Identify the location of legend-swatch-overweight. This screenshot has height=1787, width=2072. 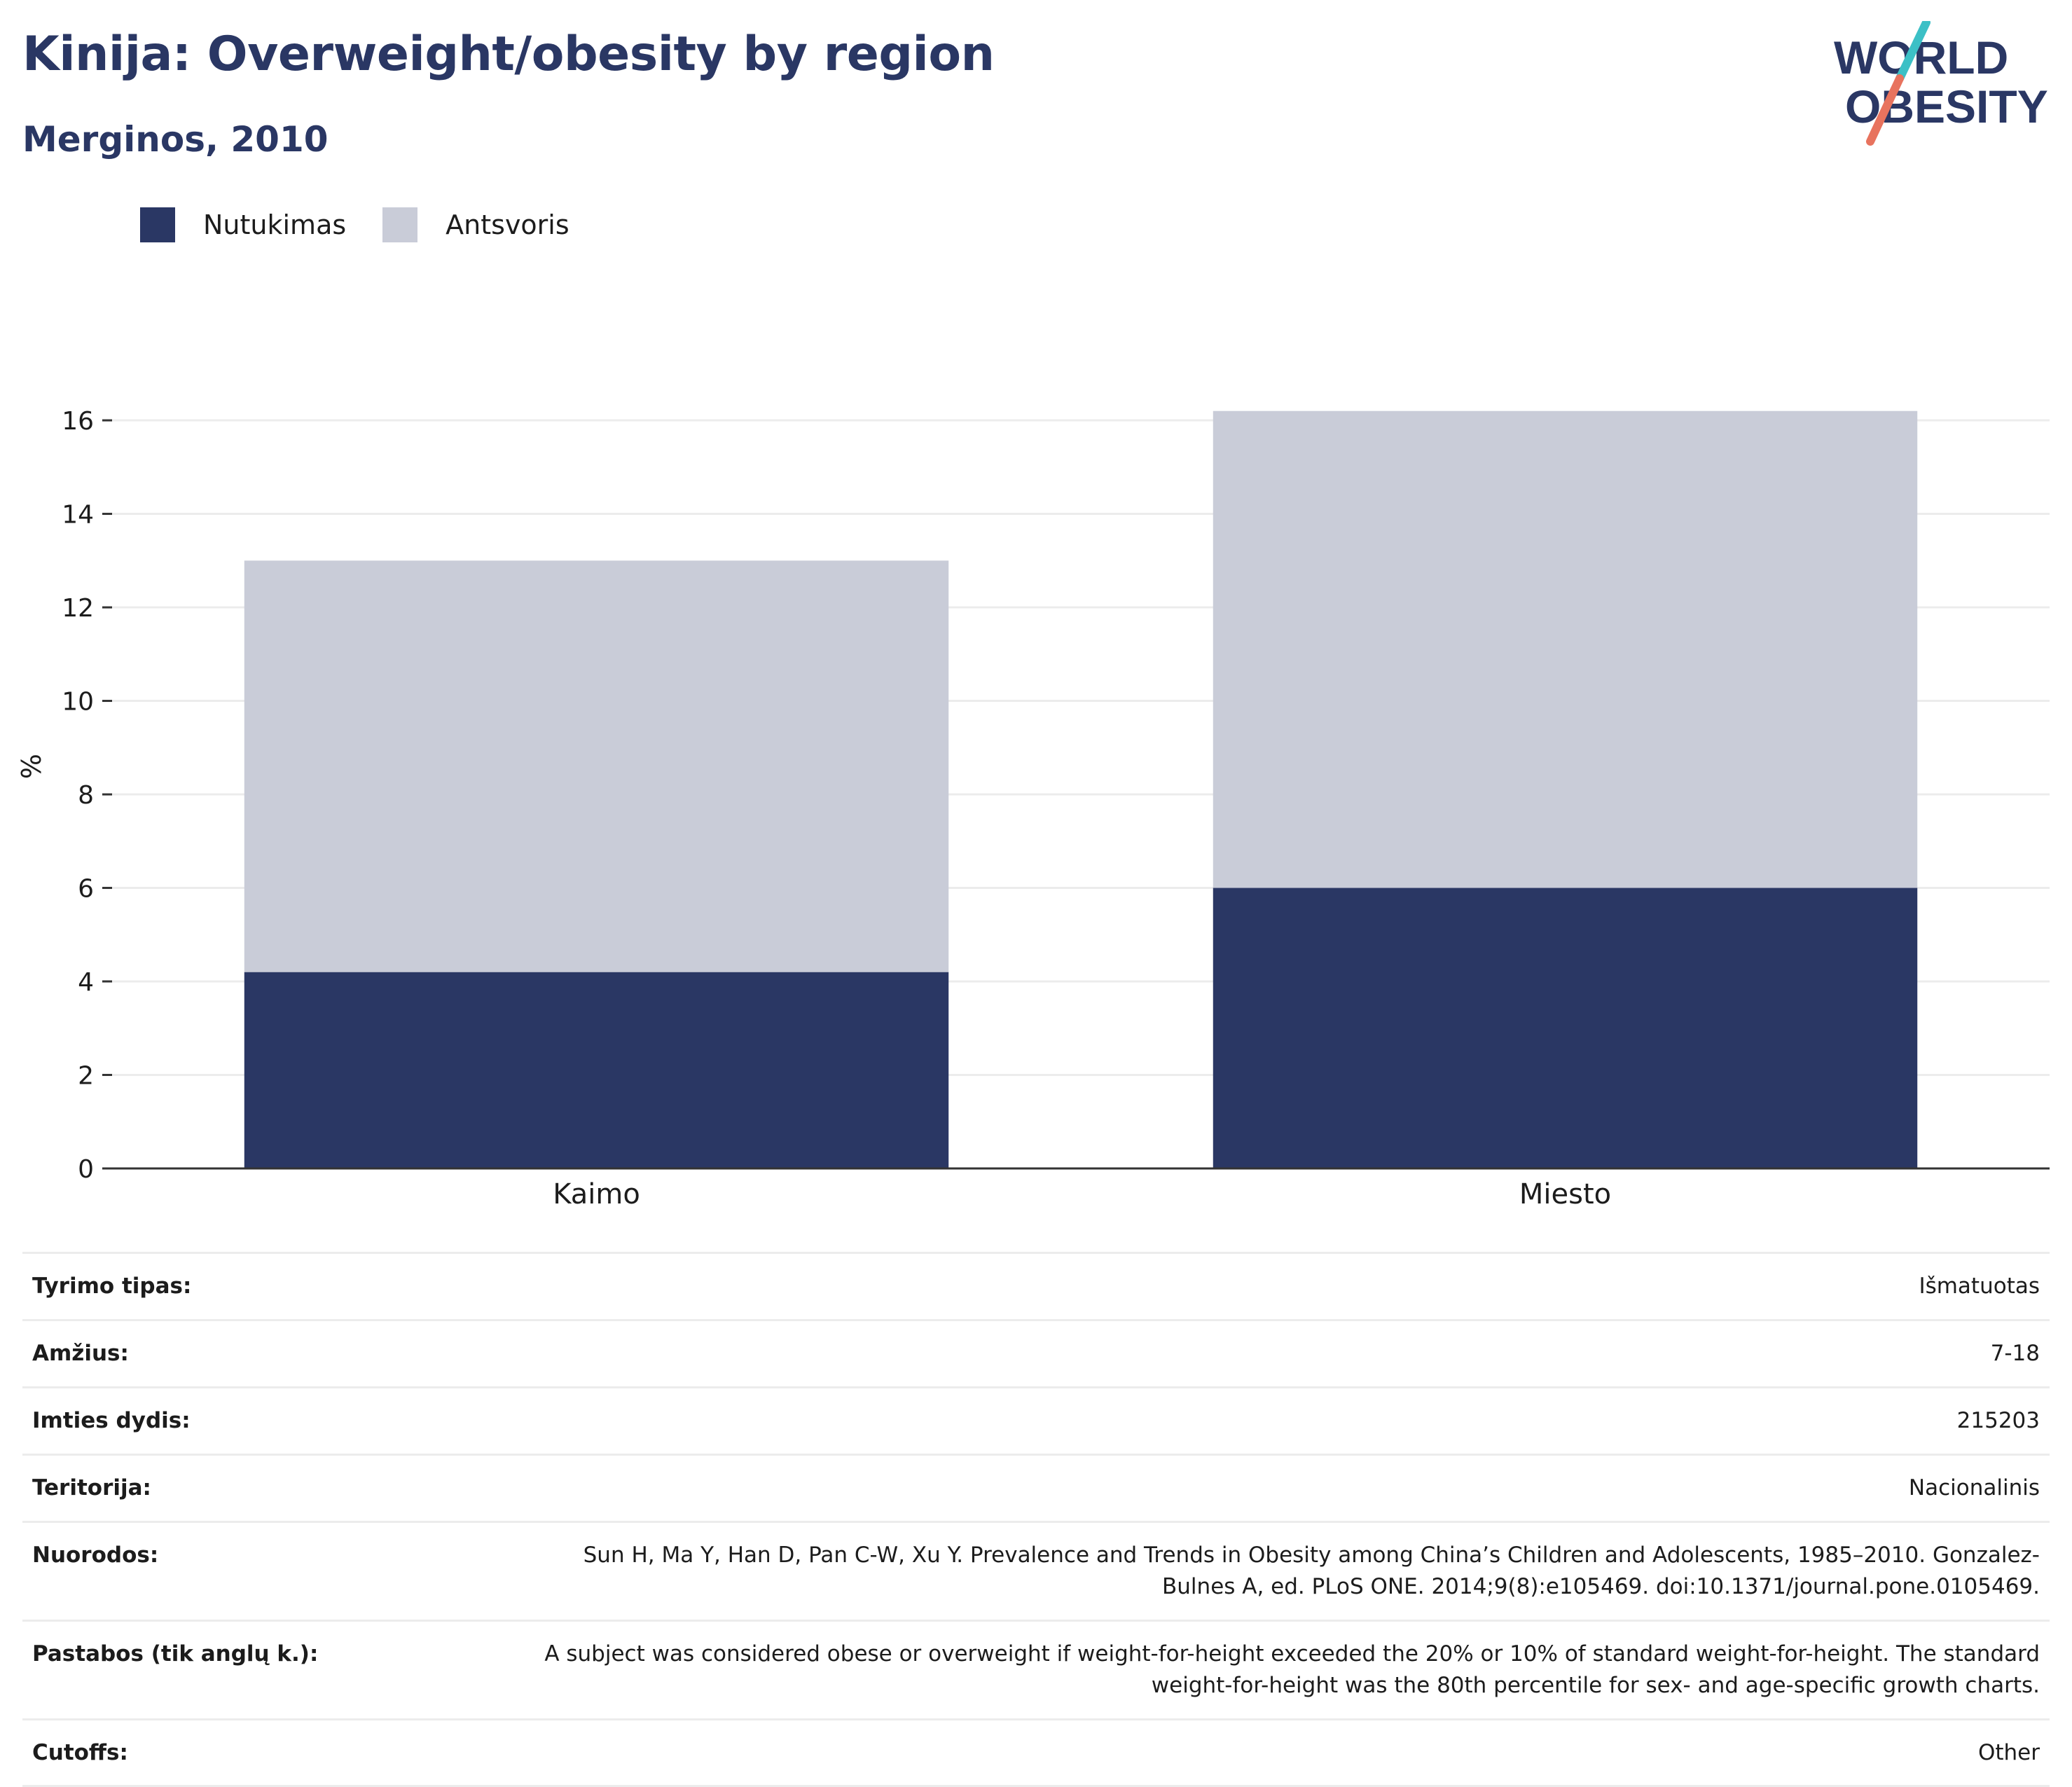
(400, 225).